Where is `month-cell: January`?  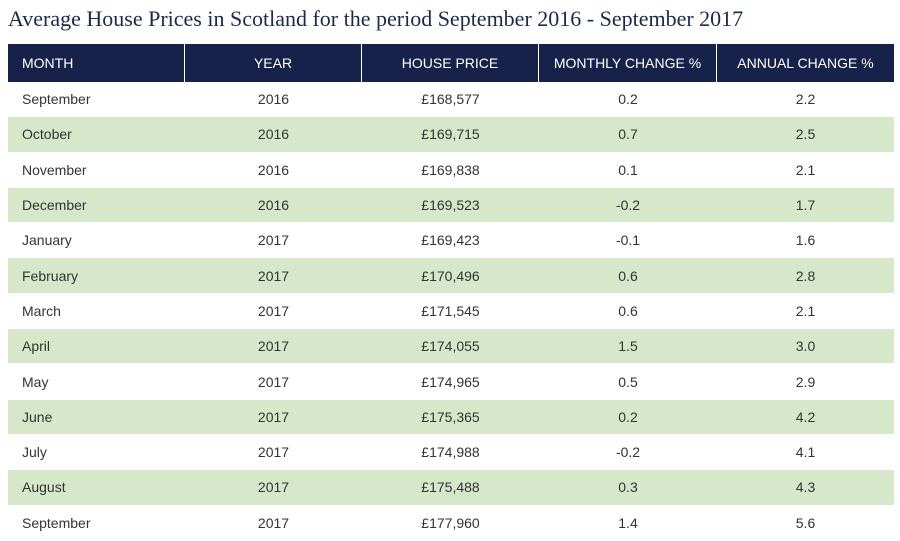
month-cell: January is located at coordinates (47, 240).